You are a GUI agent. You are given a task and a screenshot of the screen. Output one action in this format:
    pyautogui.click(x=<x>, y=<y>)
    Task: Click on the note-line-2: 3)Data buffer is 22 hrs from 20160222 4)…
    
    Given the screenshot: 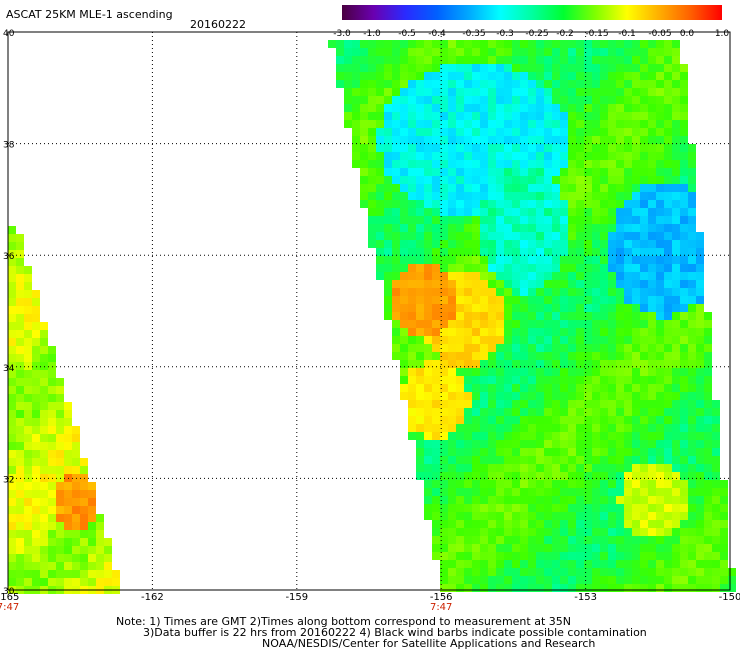 What is the action you would take?
    pyautogui.click(x=395, y=632)
    